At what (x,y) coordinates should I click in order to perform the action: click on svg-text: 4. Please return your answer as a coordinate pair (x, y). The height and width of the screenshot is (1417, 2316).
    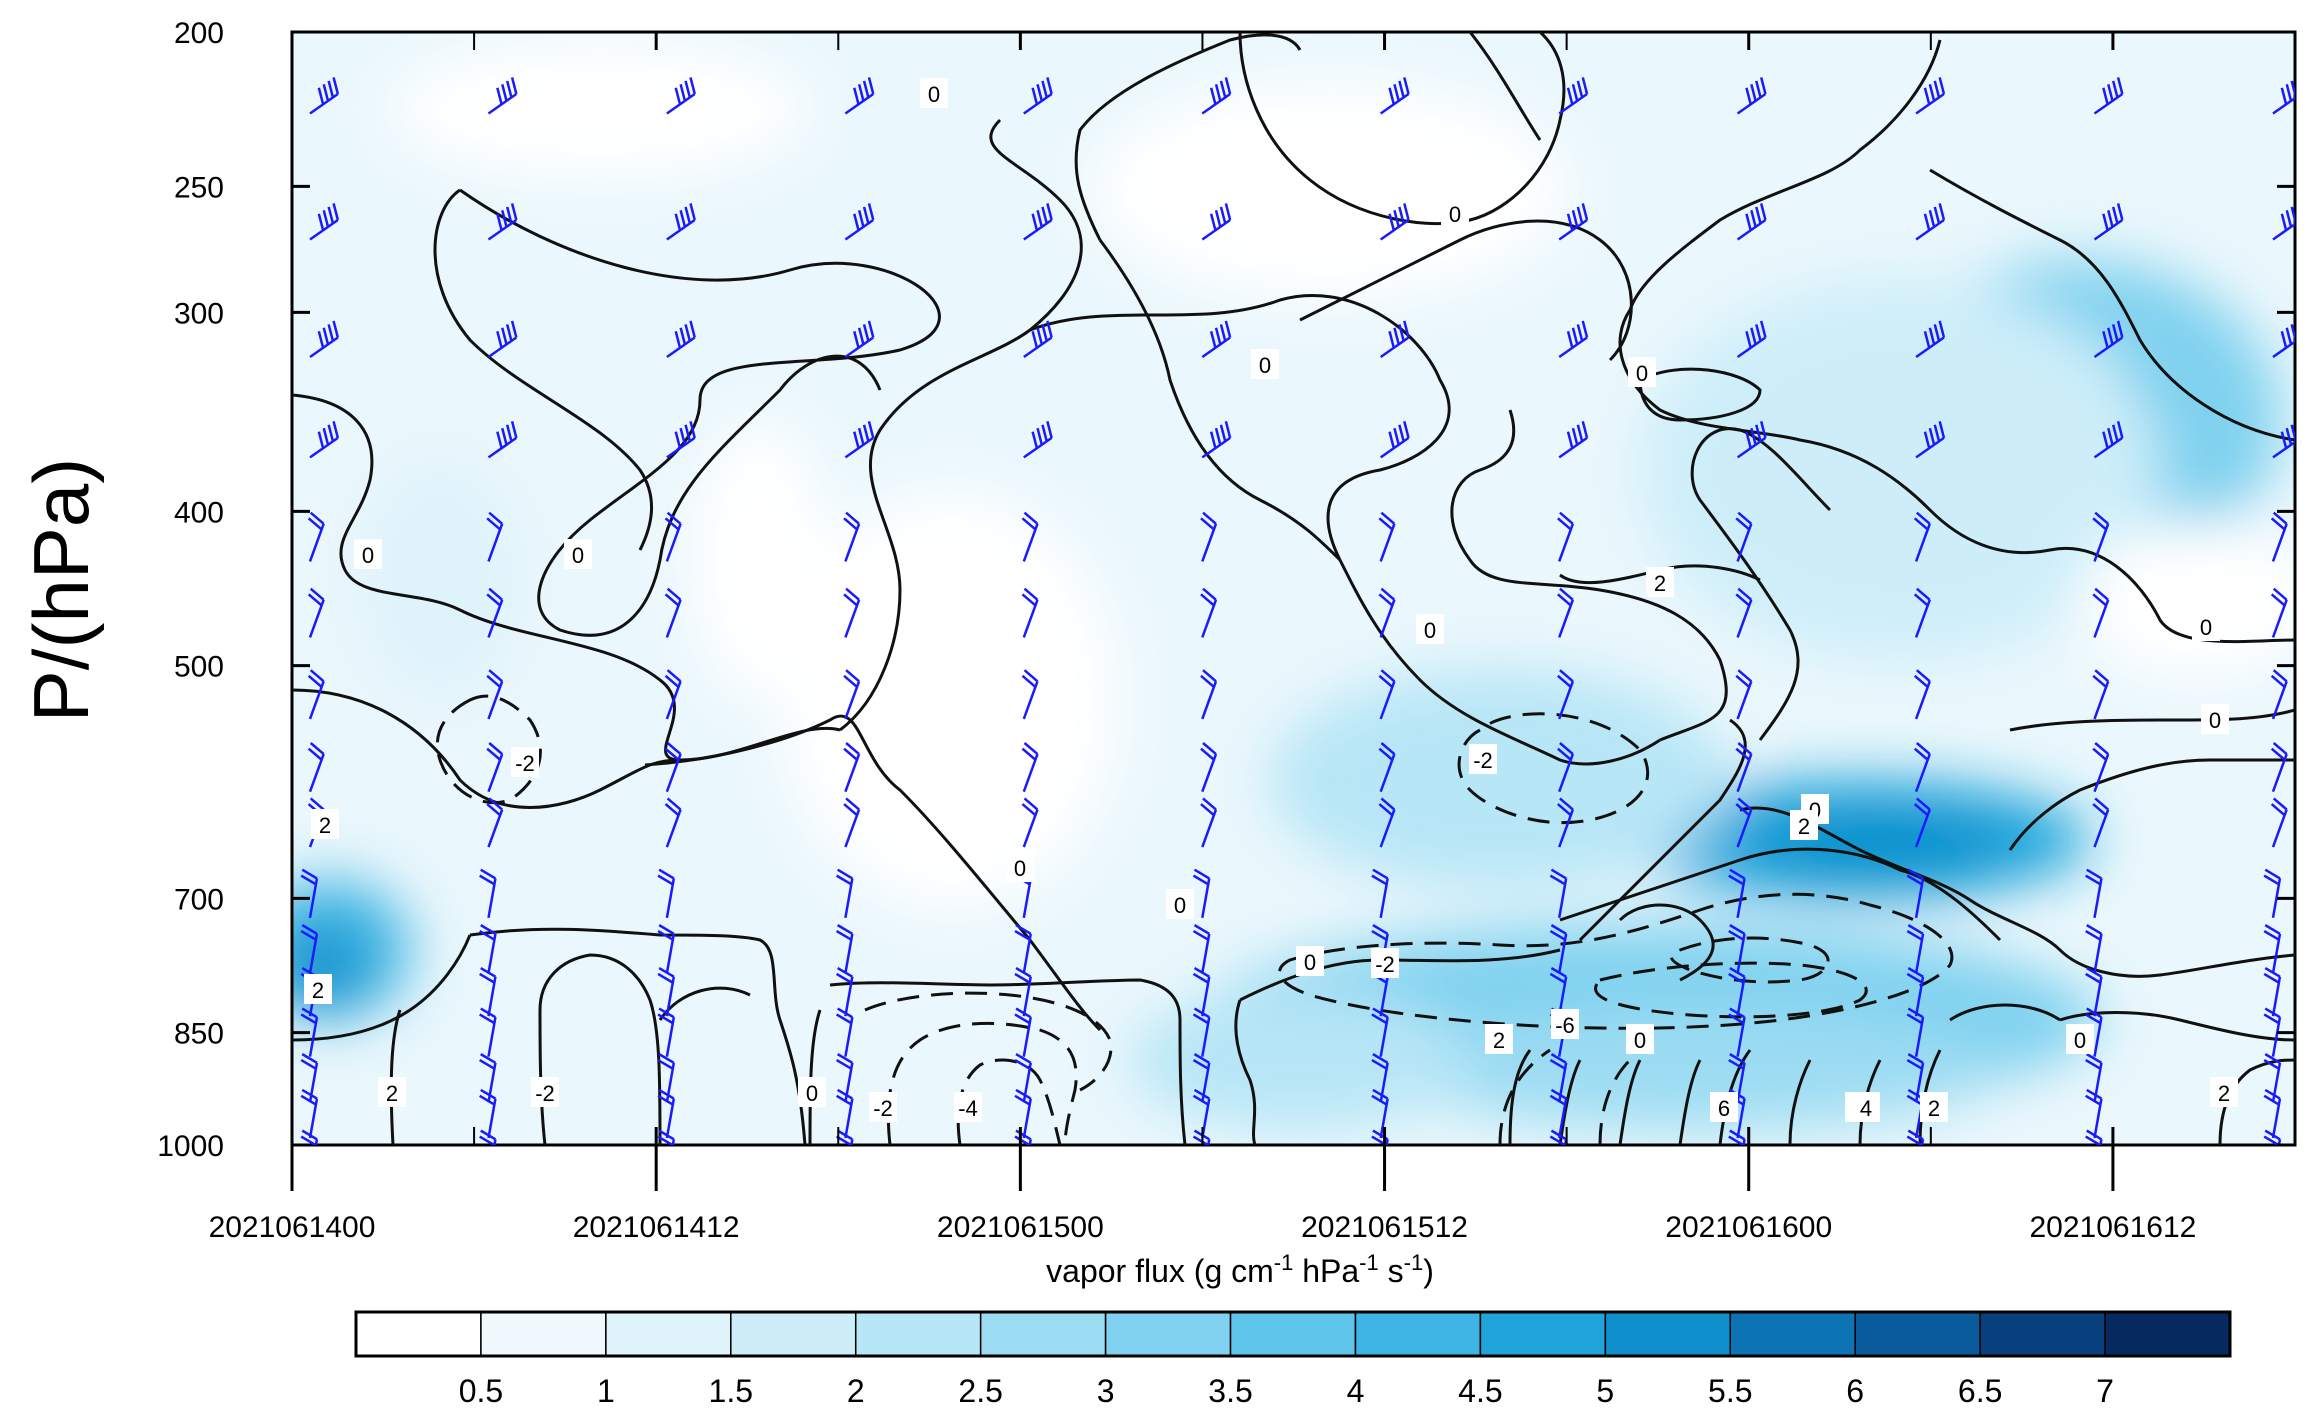
    Looking at the image, I should click on (1866, 1108).